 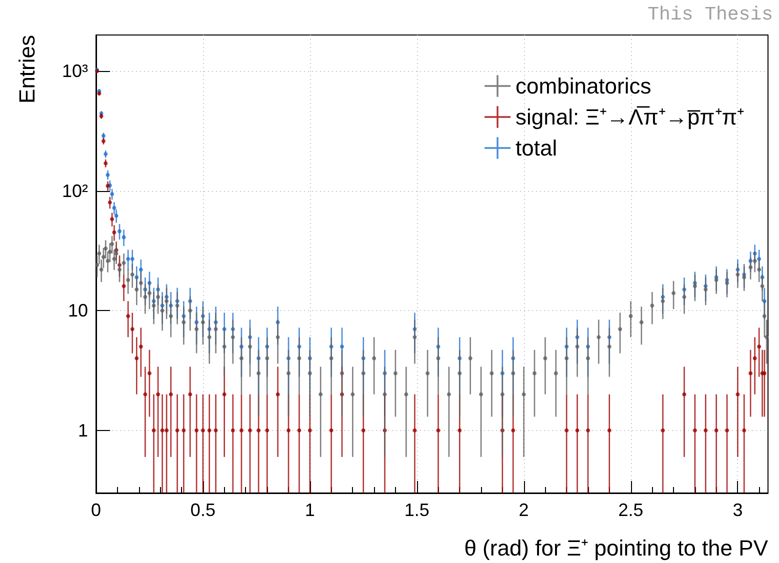 What do you see at coordinates (630, 117) in the screenshot?
I see `legend-label: signal: Ξ⁺→Λ̅π⁺→p̅π⁺π⁺` at bounding box center [630, 117].